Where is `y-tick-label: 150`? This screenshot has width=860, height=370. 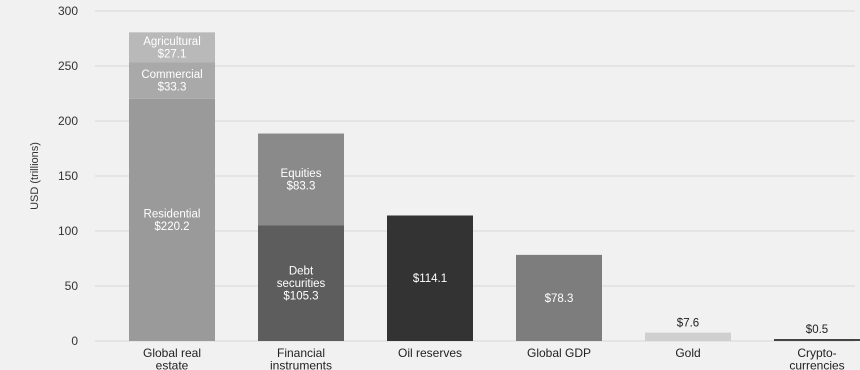
y-tick-label: 150 is located at coordinates (68, 176).